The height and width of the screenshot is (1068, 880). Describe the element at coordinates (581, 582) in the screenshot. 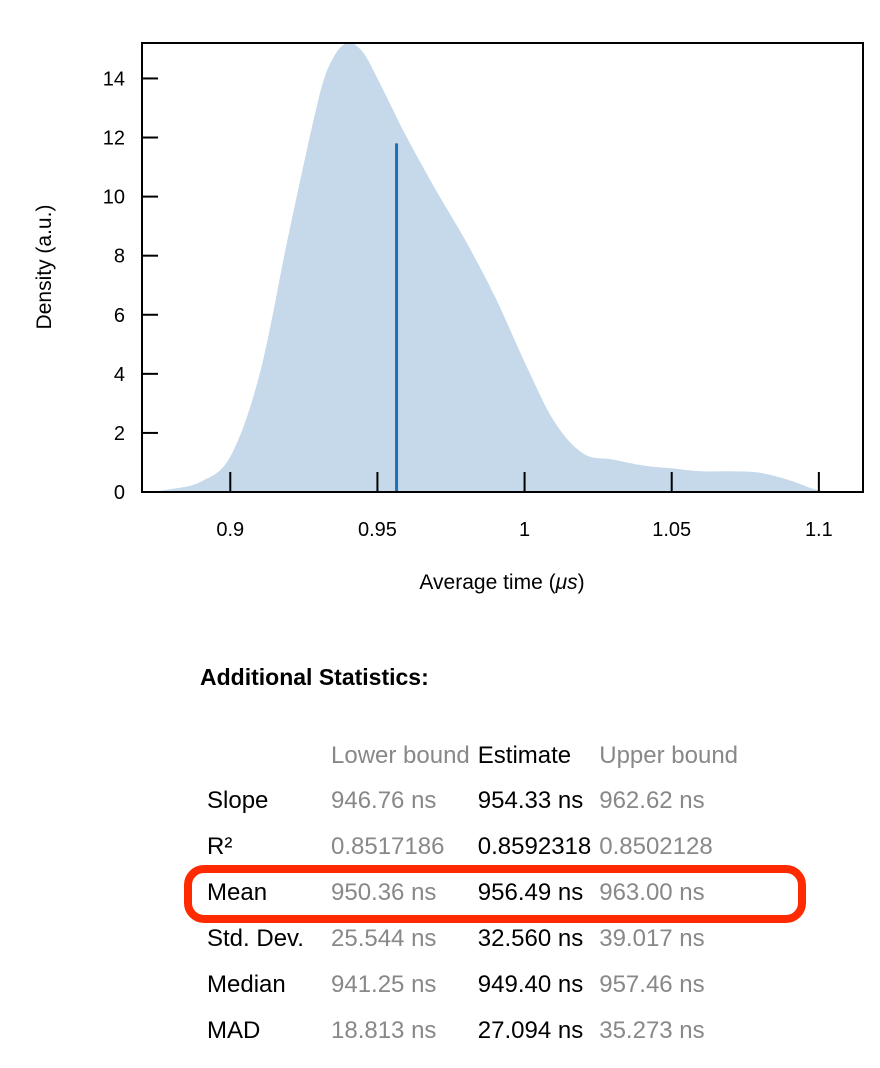

I see `x-axis-label-suffix: )` at that location.